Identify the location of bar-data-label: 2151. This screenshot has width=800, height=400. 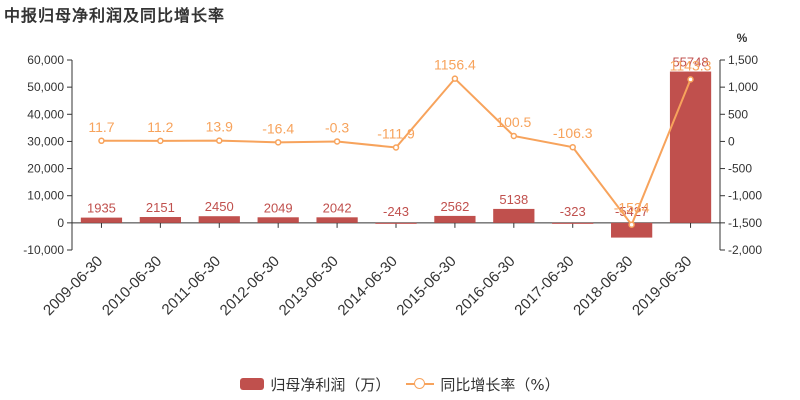
(160, 207).